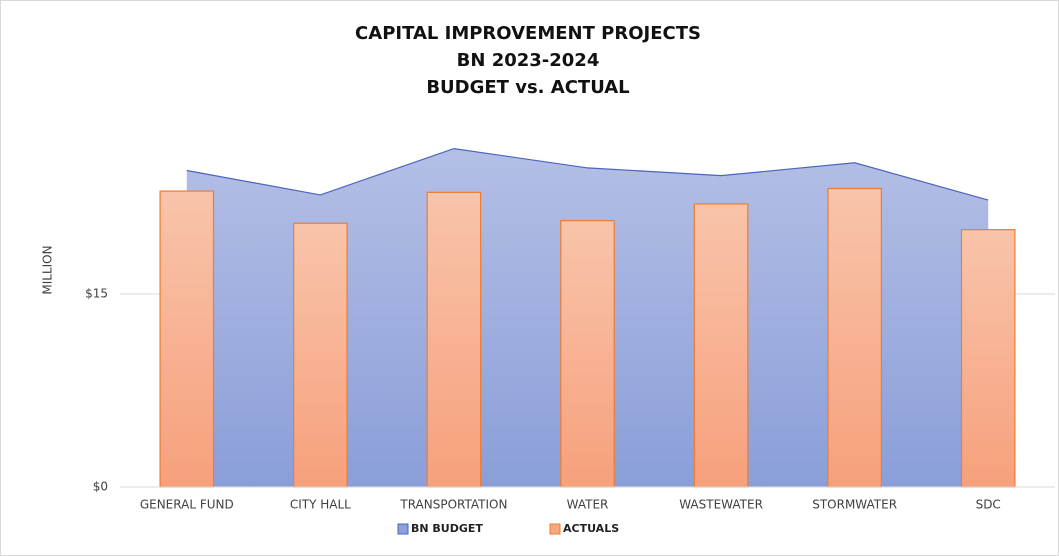  I want to click on legend-label: BN BUDGET, so click(447, 528).